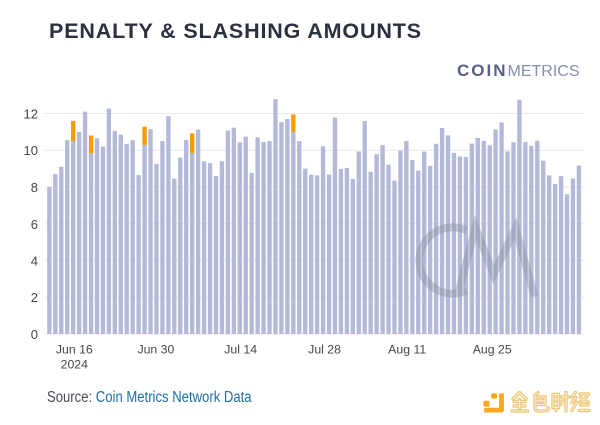 This screenshot has height=425, width=600. Describe the element at coordinates (31, 150) in the screenshot. I see `svg-text: 10` at that location.